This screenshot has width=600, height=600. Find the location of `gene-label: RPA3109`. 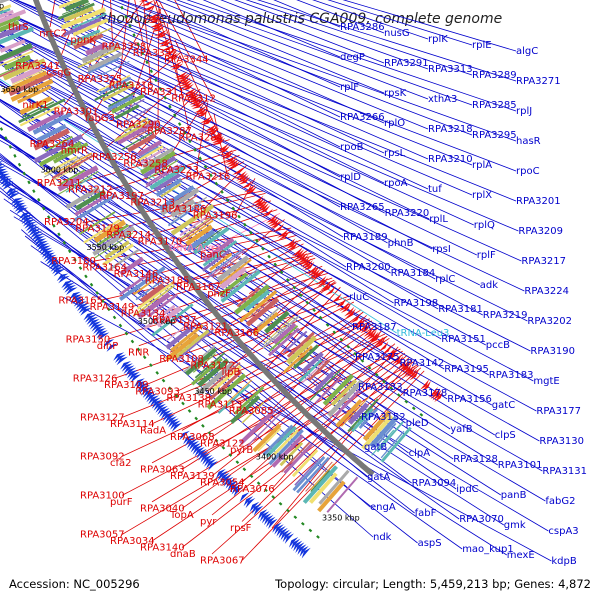

gene-label: RPA3109 is located at coordinates (126, 385).